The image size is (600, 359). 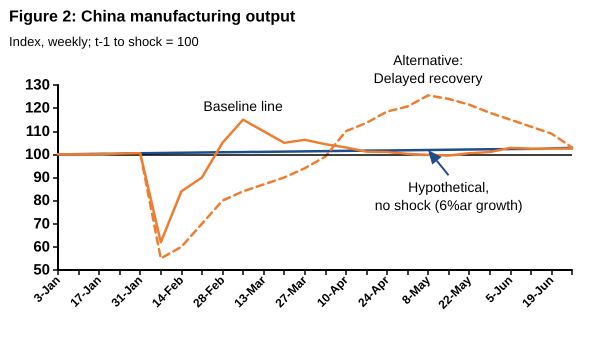 I want to click on annotation: Hypothetical, no shock (6%ar growth), so click(x=448, y=196).